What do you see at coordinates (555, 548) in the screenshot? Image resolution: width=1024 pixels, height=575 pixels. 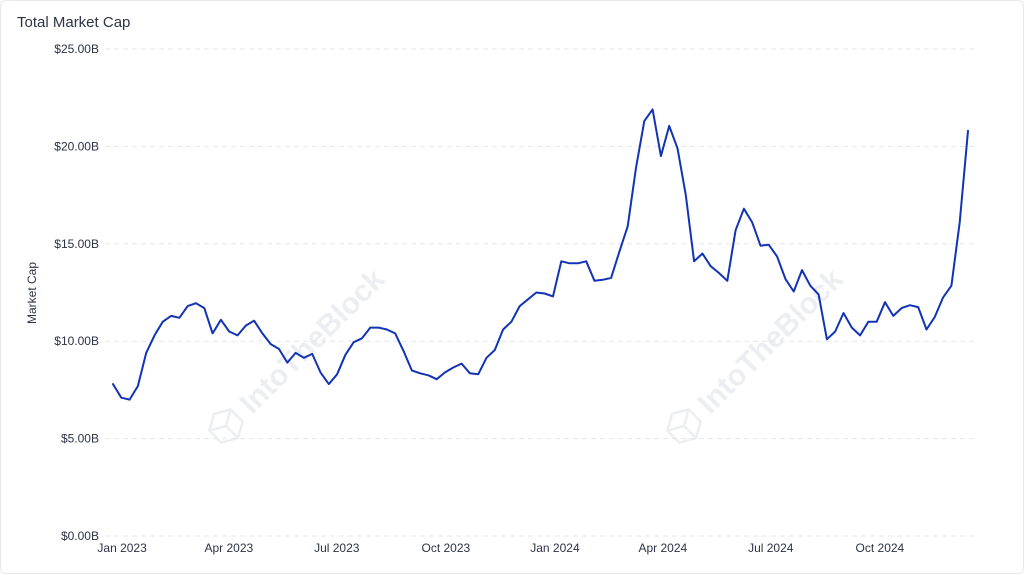 I see `x-tick-label: Jan 2024` at bounding box center [555, 548].